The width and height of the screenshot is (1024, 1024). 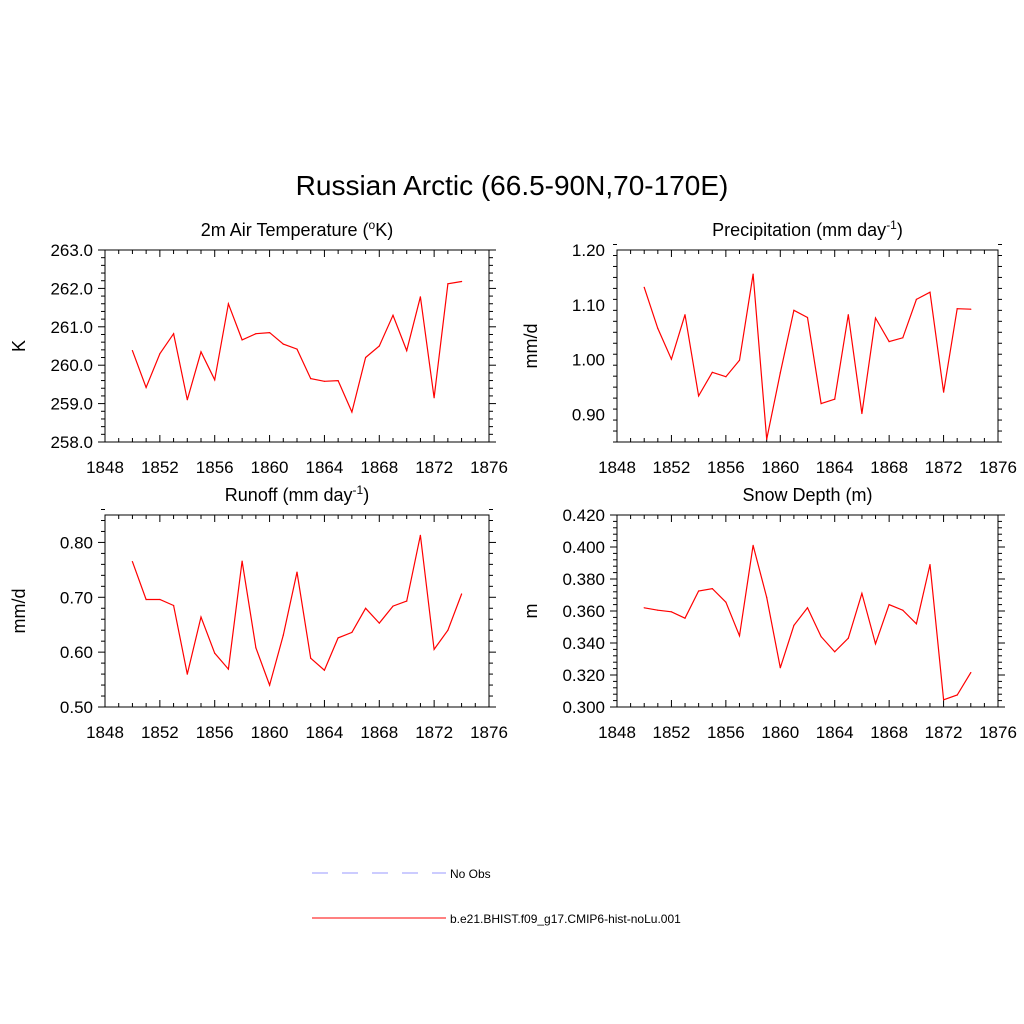 I want to click on y-tick-label: 0.90, so click(x=588, y=415).